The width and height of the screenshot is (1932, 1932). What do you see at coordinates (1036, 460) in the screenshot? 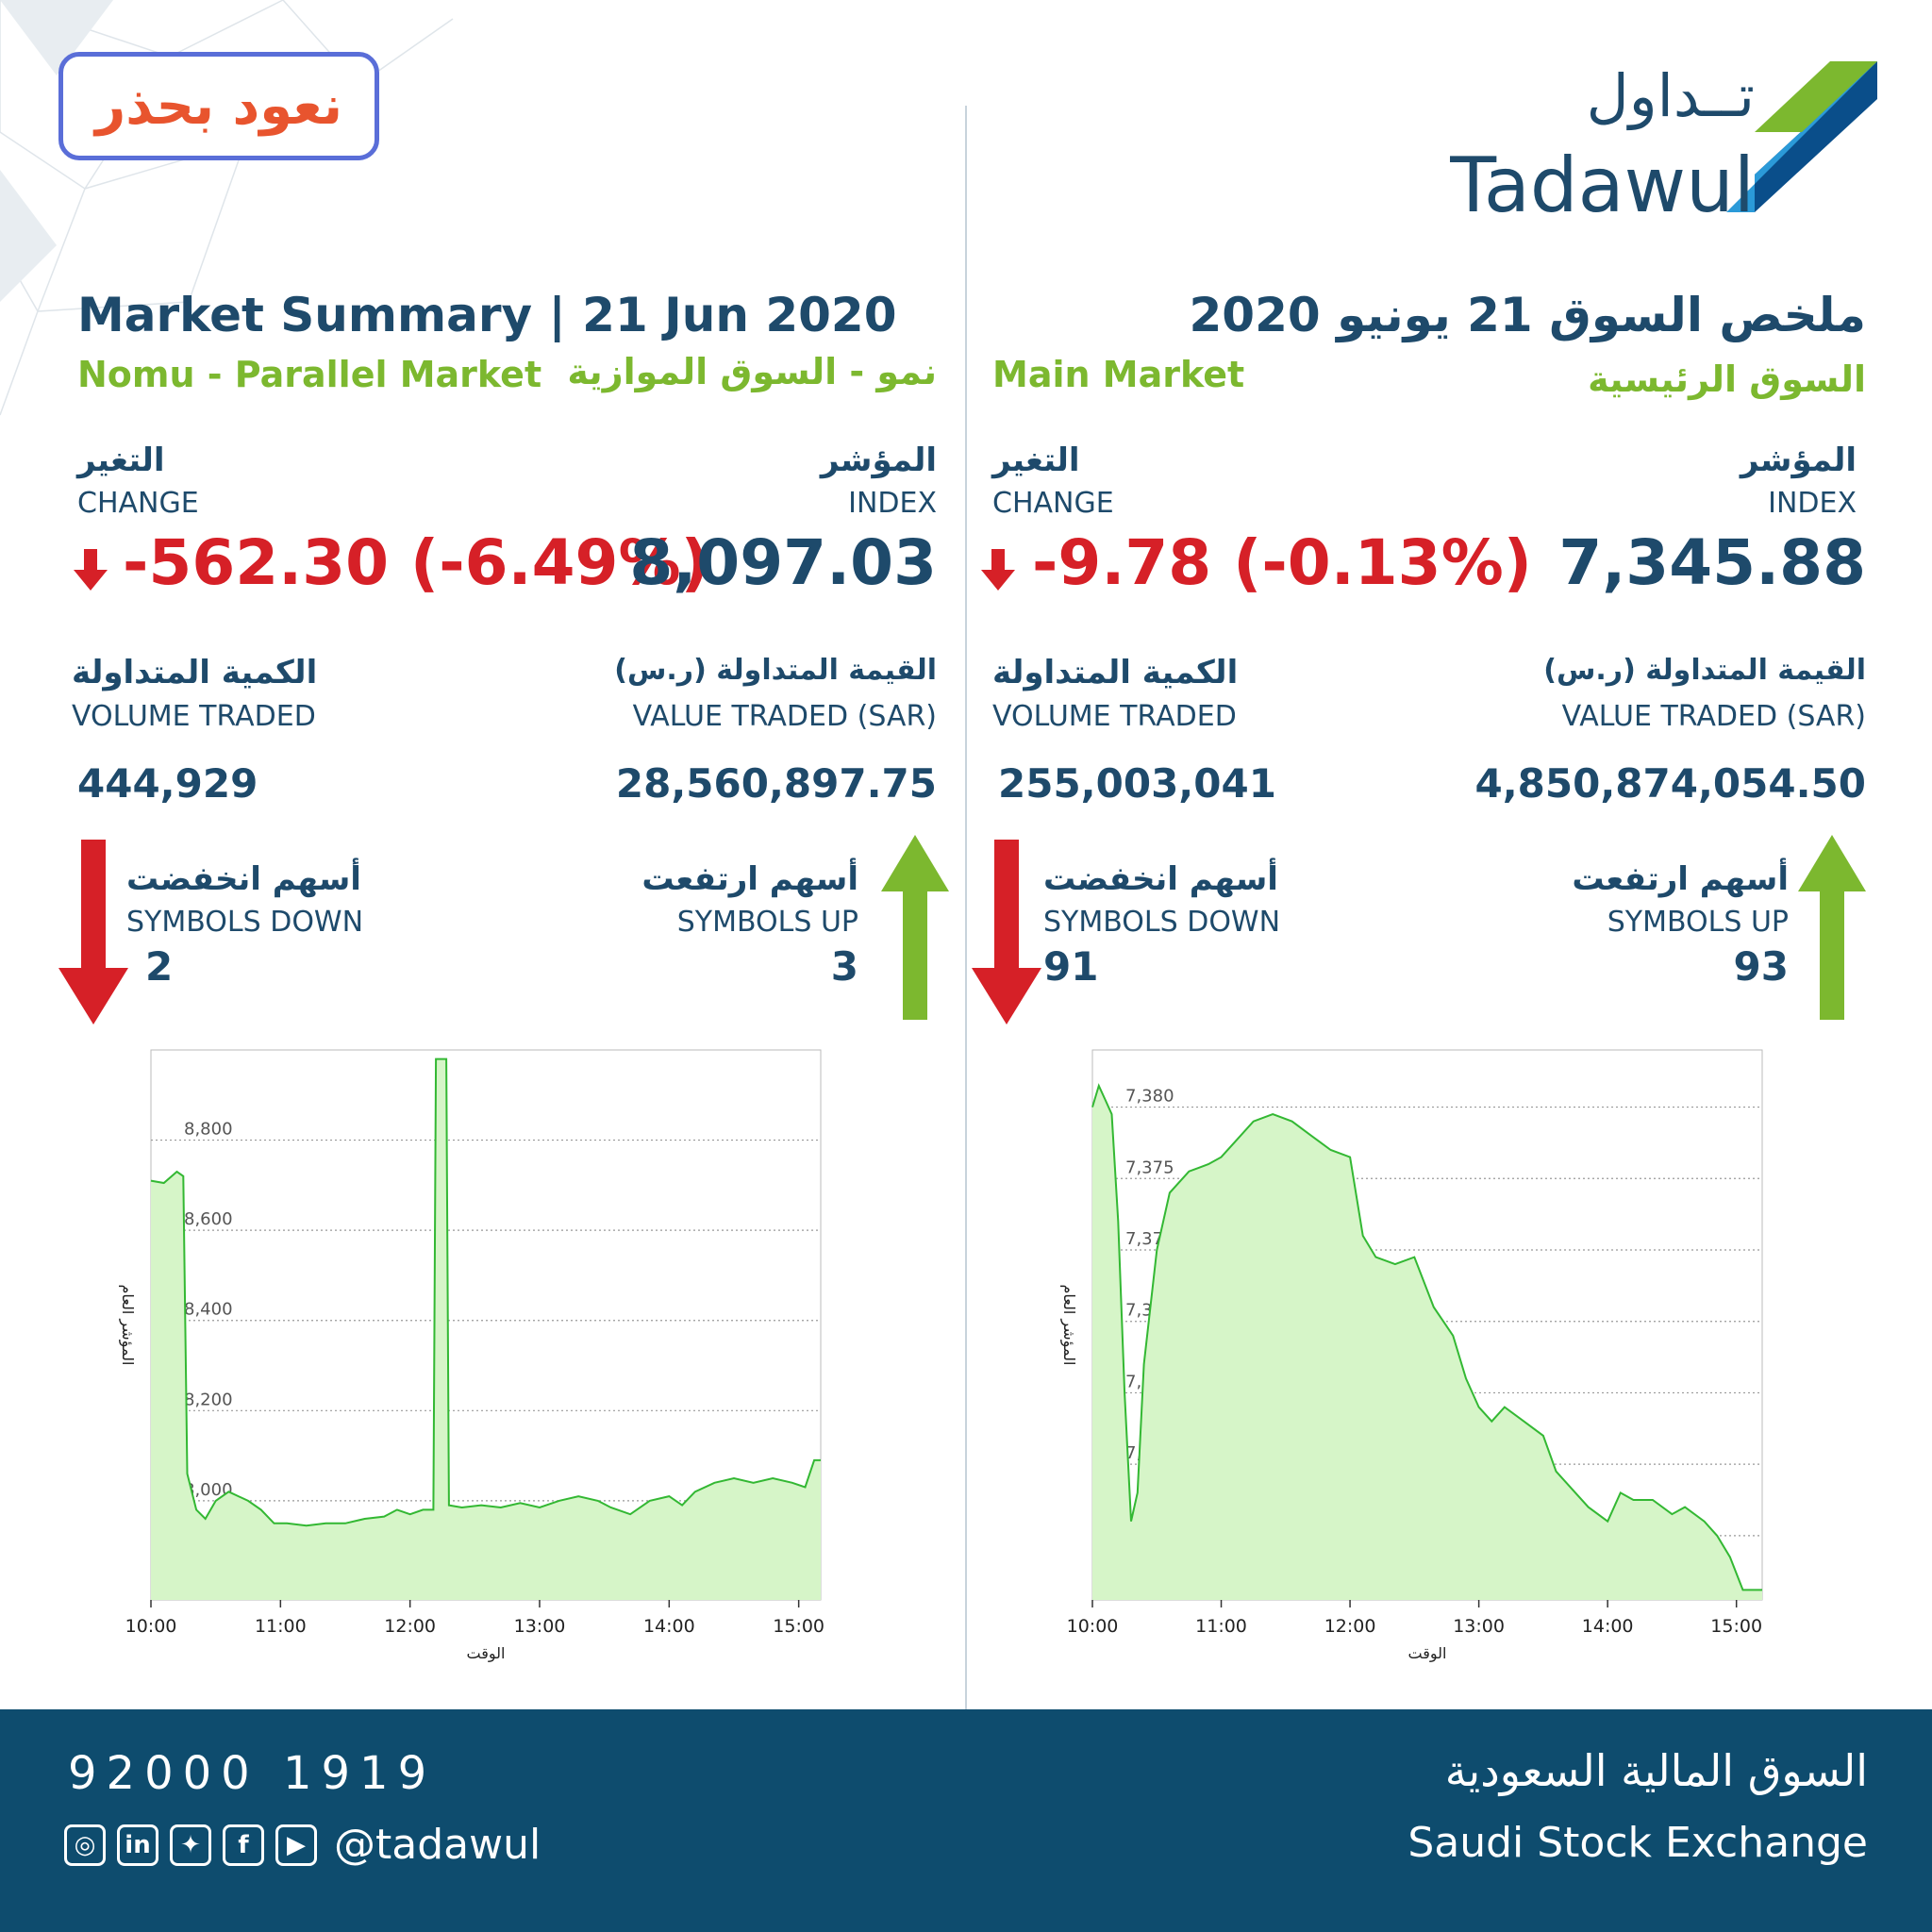
I see `right-change-label-ar: التغير` at bounding box center [1036, 460].